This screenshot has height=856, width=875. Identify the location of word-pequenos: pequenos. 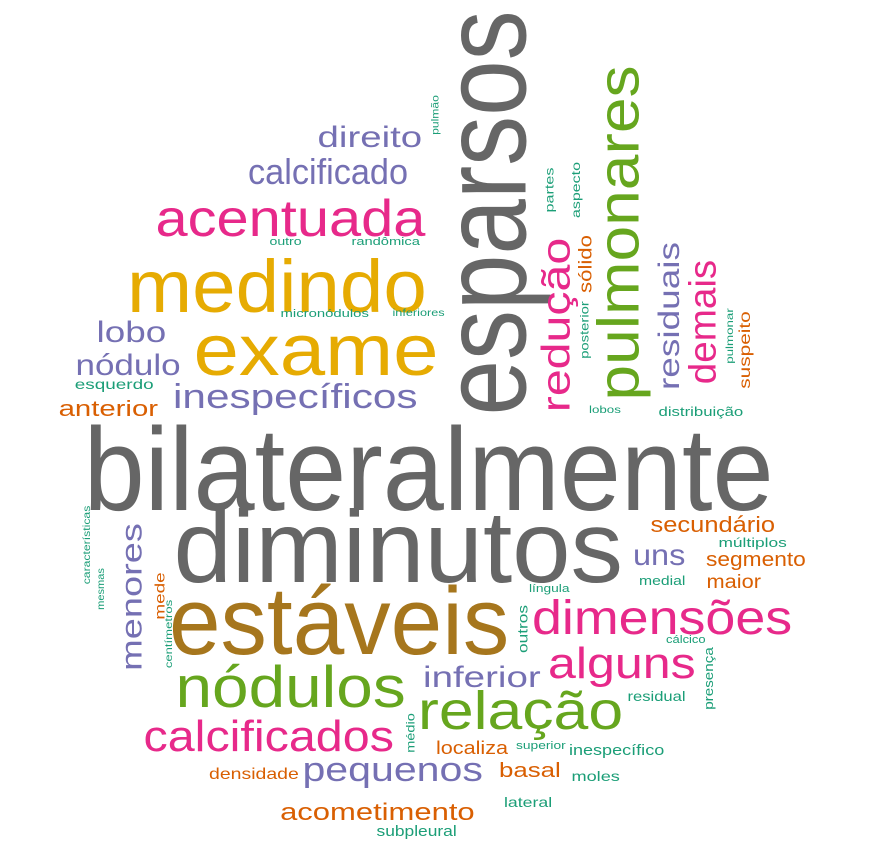
(392, 770).